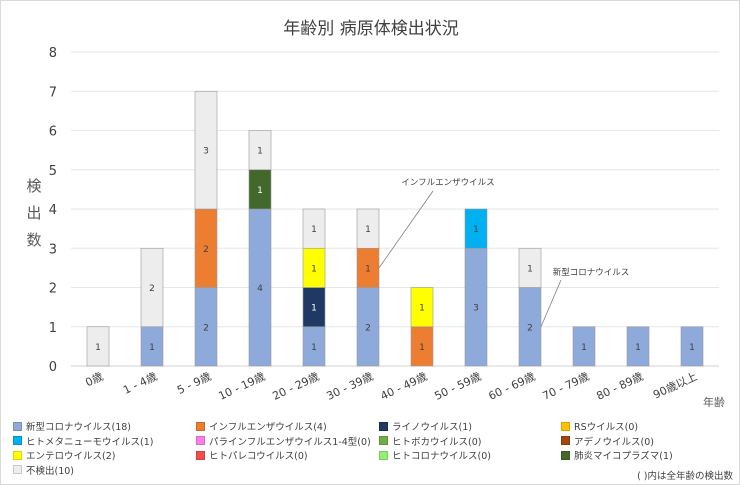 The height and width of the screenshot is (485, 740). What do you see at coordinates (94, 379) in the screenshot?
I see `x-tick-label: 0歳` at bounding box center [94, 379].